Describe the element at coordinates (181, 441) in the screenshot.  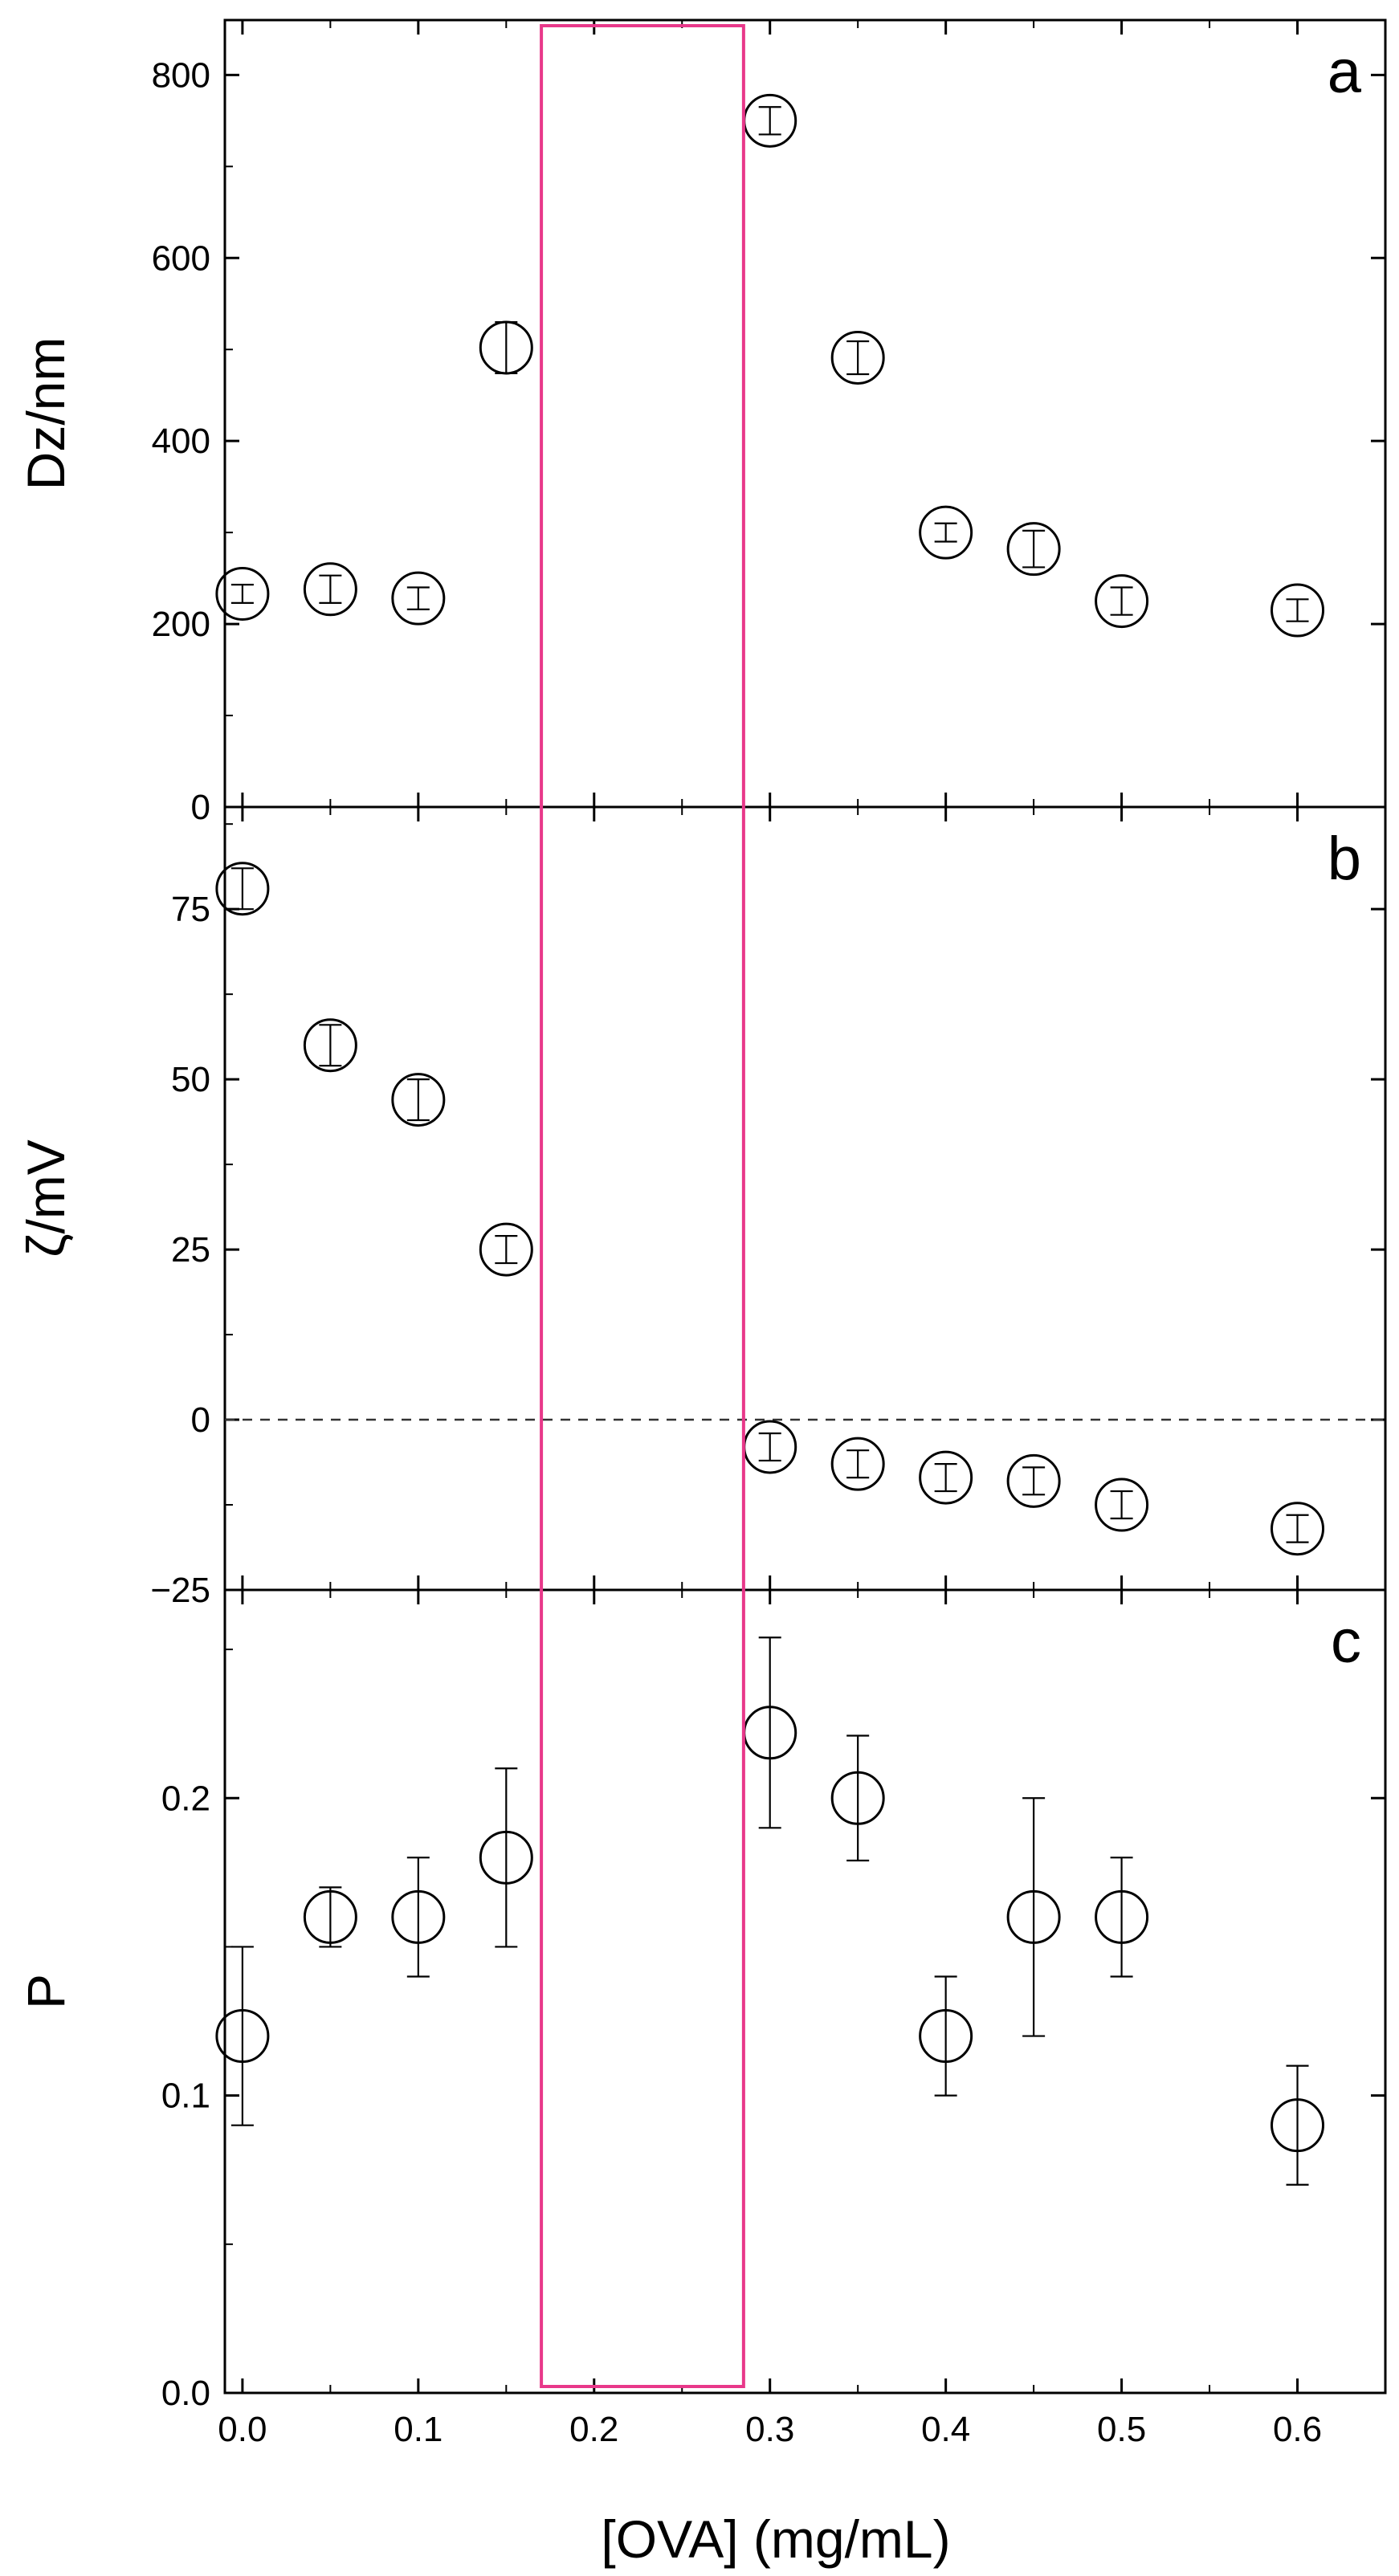
I see `y-tick-label: 400` at that location.